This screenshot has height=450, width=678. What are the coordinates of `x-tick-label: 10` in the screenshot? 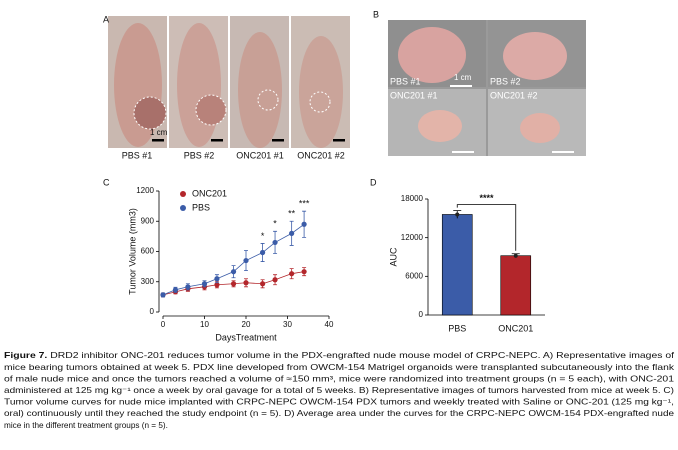 It's located at (204, 324).